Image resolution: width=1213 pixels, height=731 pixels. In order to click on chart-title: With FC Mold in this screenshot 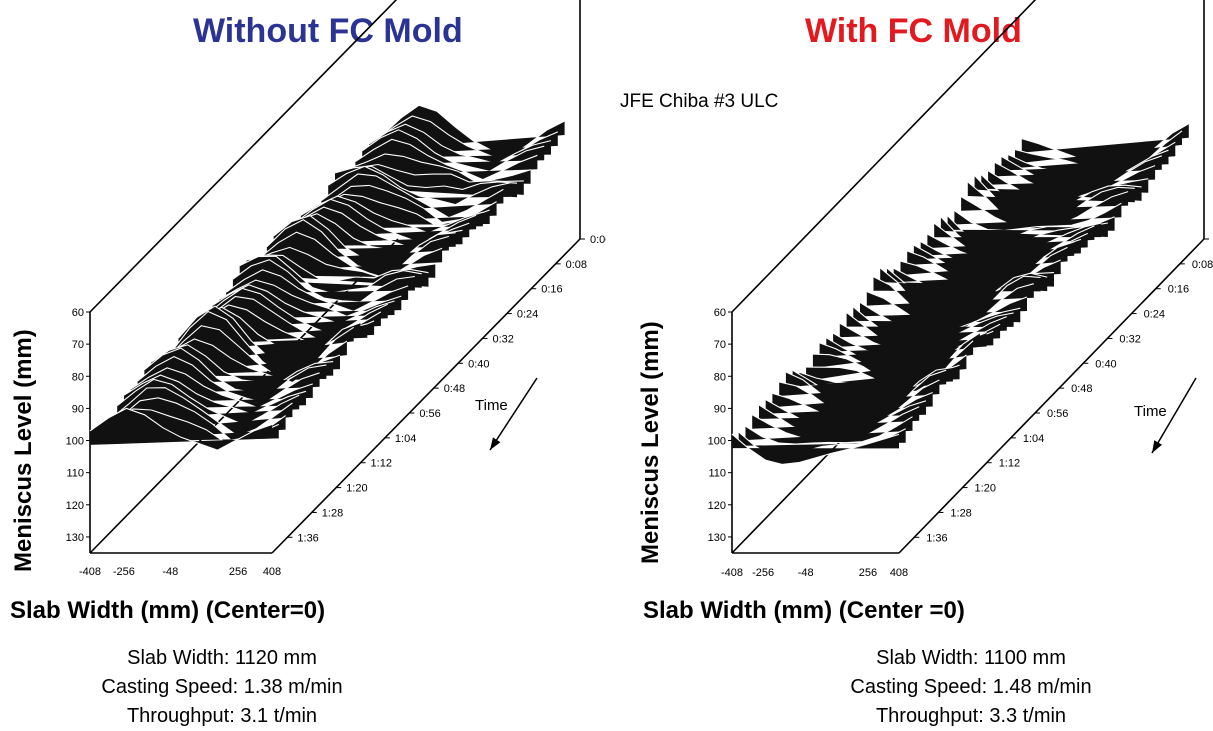, I will do `click(913, 31)`.